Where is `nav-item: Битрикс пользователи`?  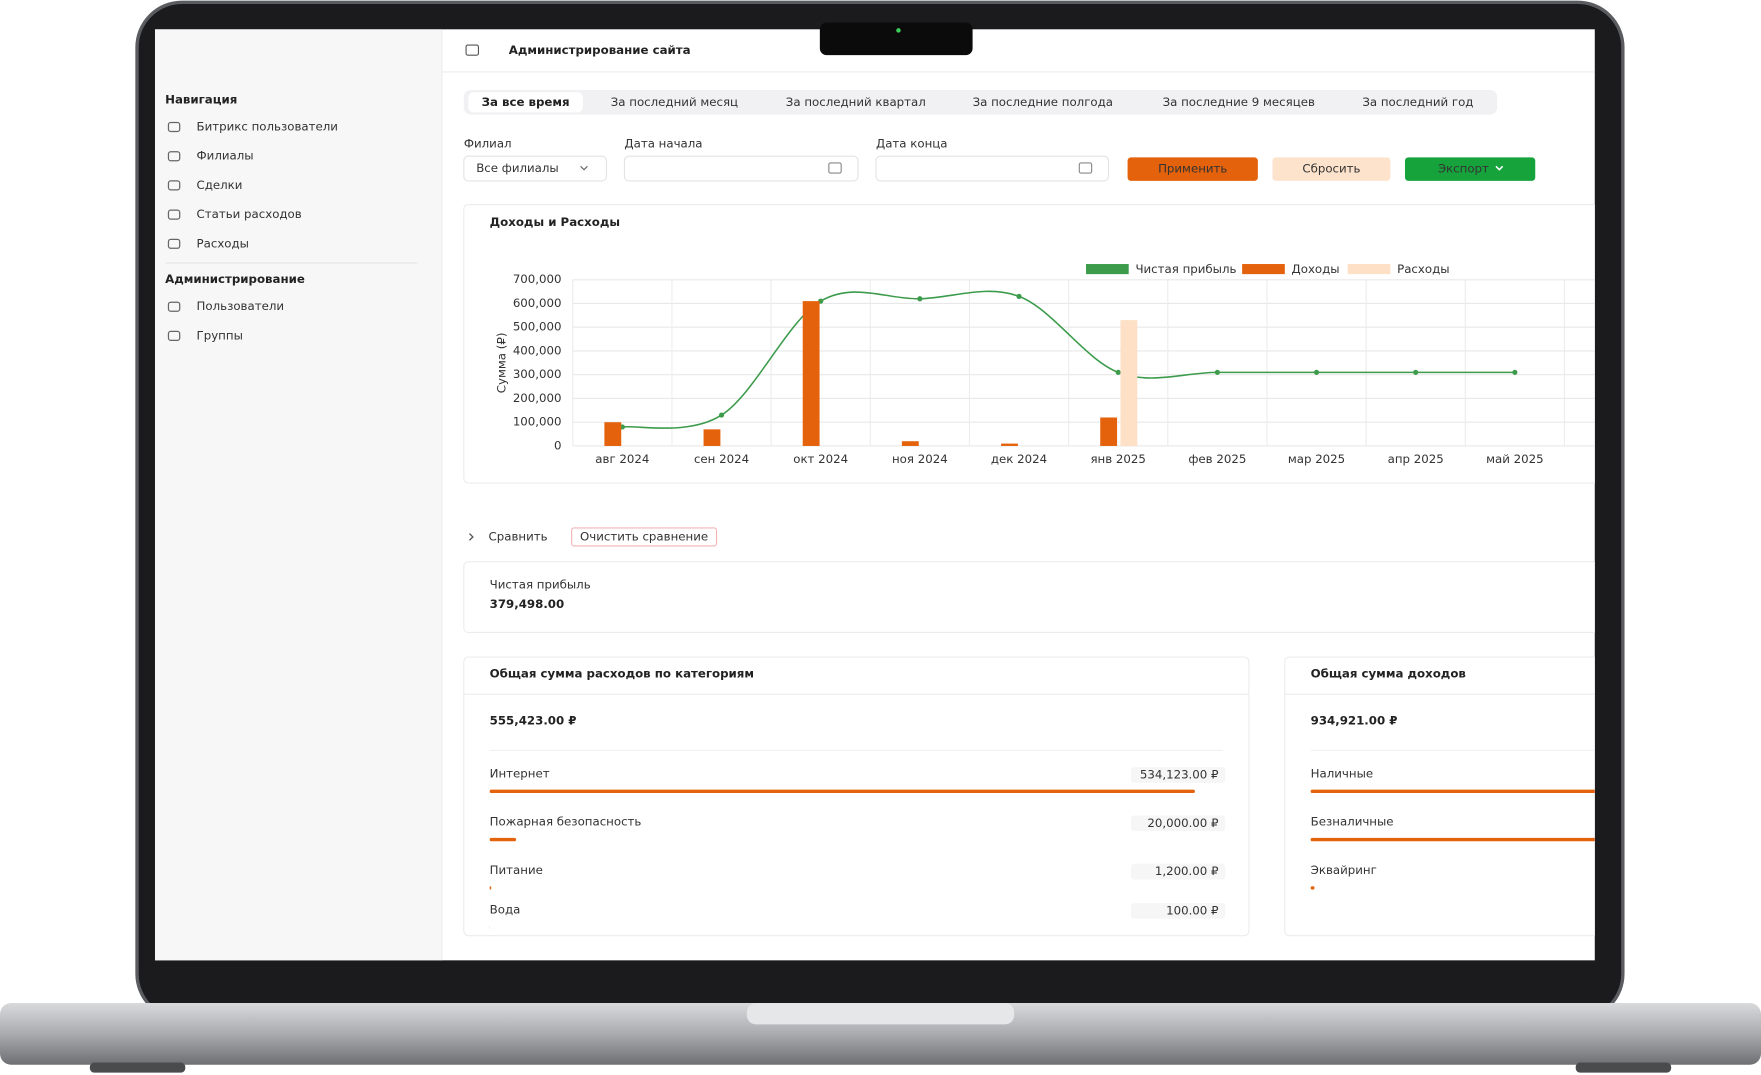
nav-item: Битрикс пользователи is located at coordinates (267, 127).